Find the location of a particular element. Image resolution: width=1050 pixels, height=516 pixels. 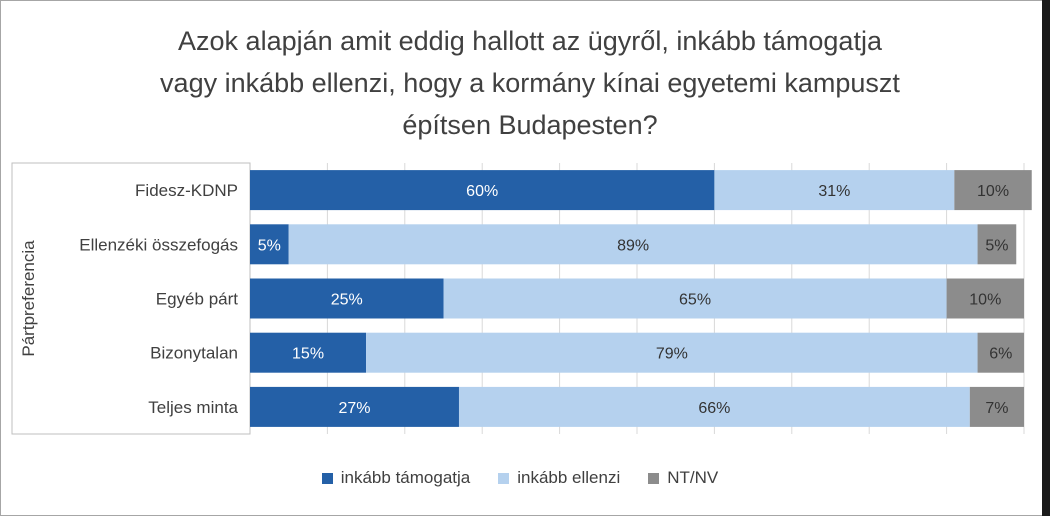

category-label: Ellenzéki összefogás is located at coordinates (158, 244).